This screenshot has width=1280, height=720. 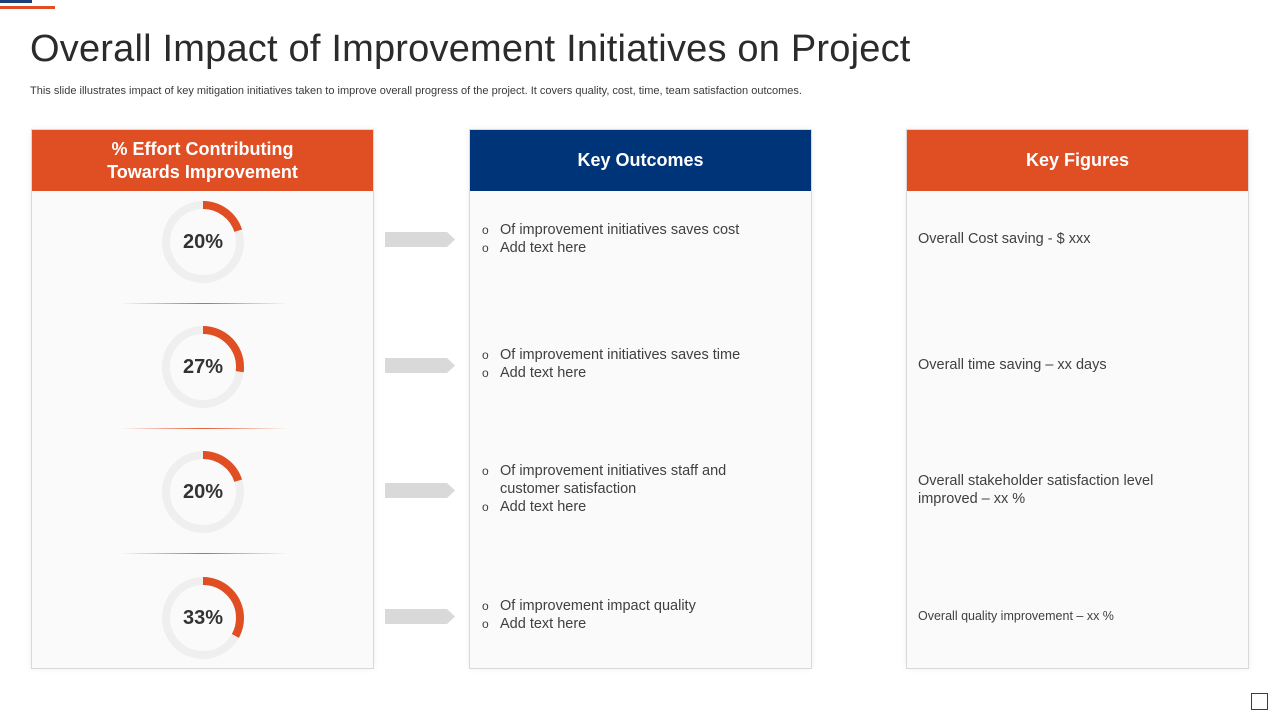 What do you see at coordinates (1077, 160) in the screenshot?
I see `figures-panel-header: Key Figures` at bounding box center [1077, 160].